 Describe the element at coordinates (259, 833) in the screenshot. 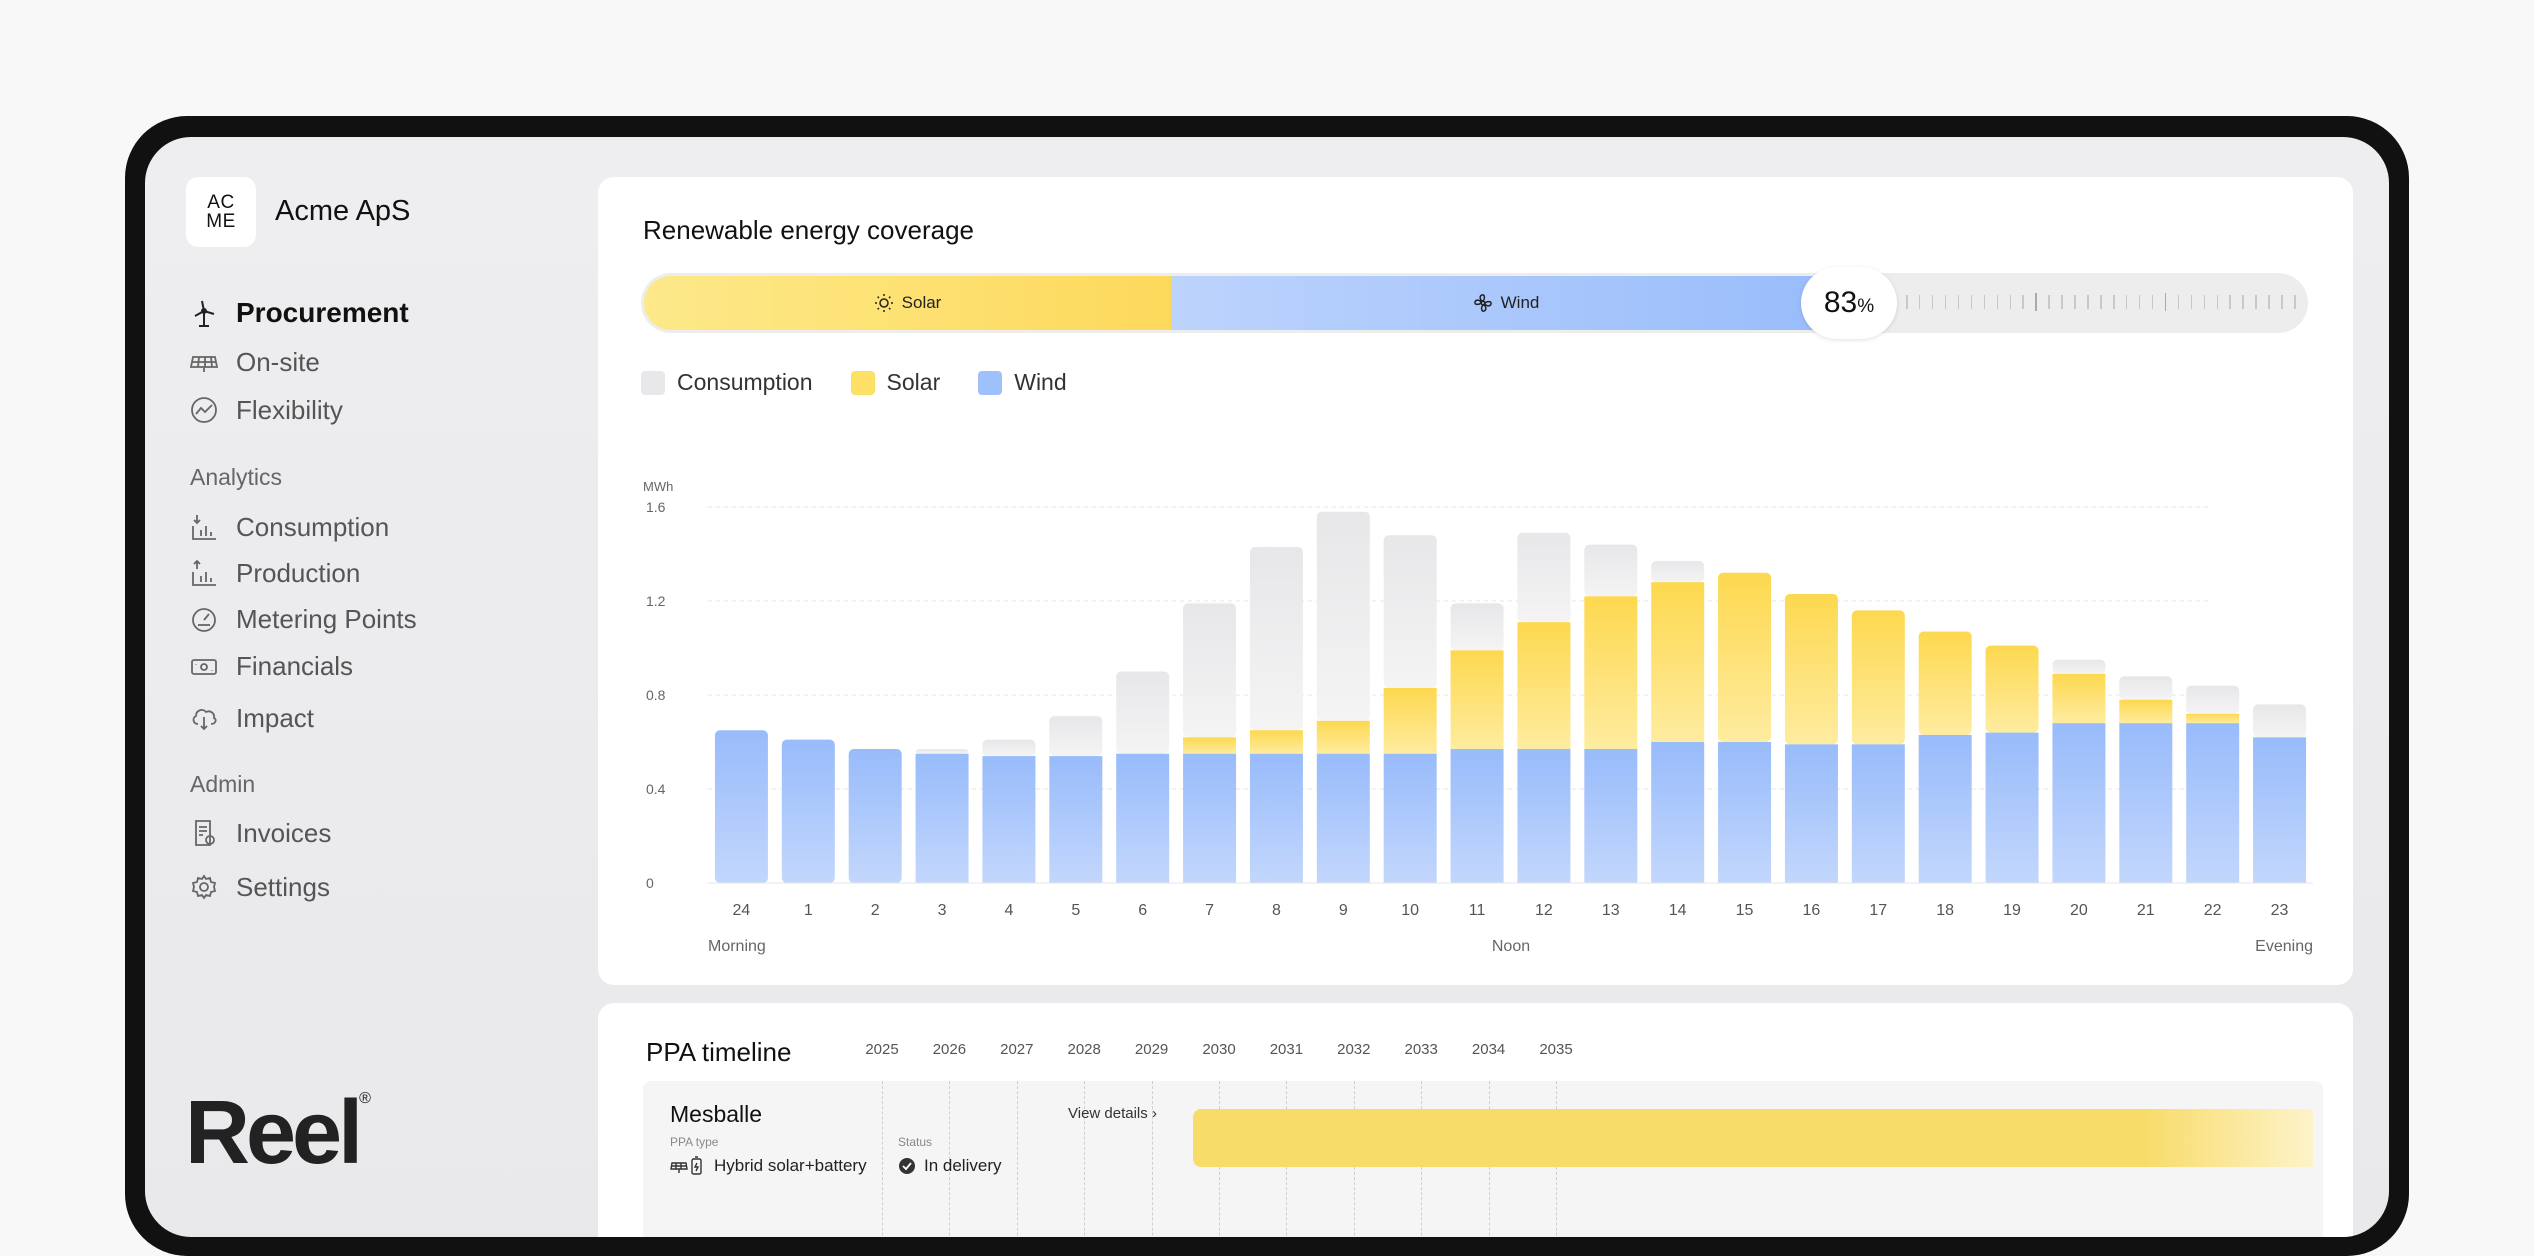

I see `nav-item-invoices: Invoices` at that location.